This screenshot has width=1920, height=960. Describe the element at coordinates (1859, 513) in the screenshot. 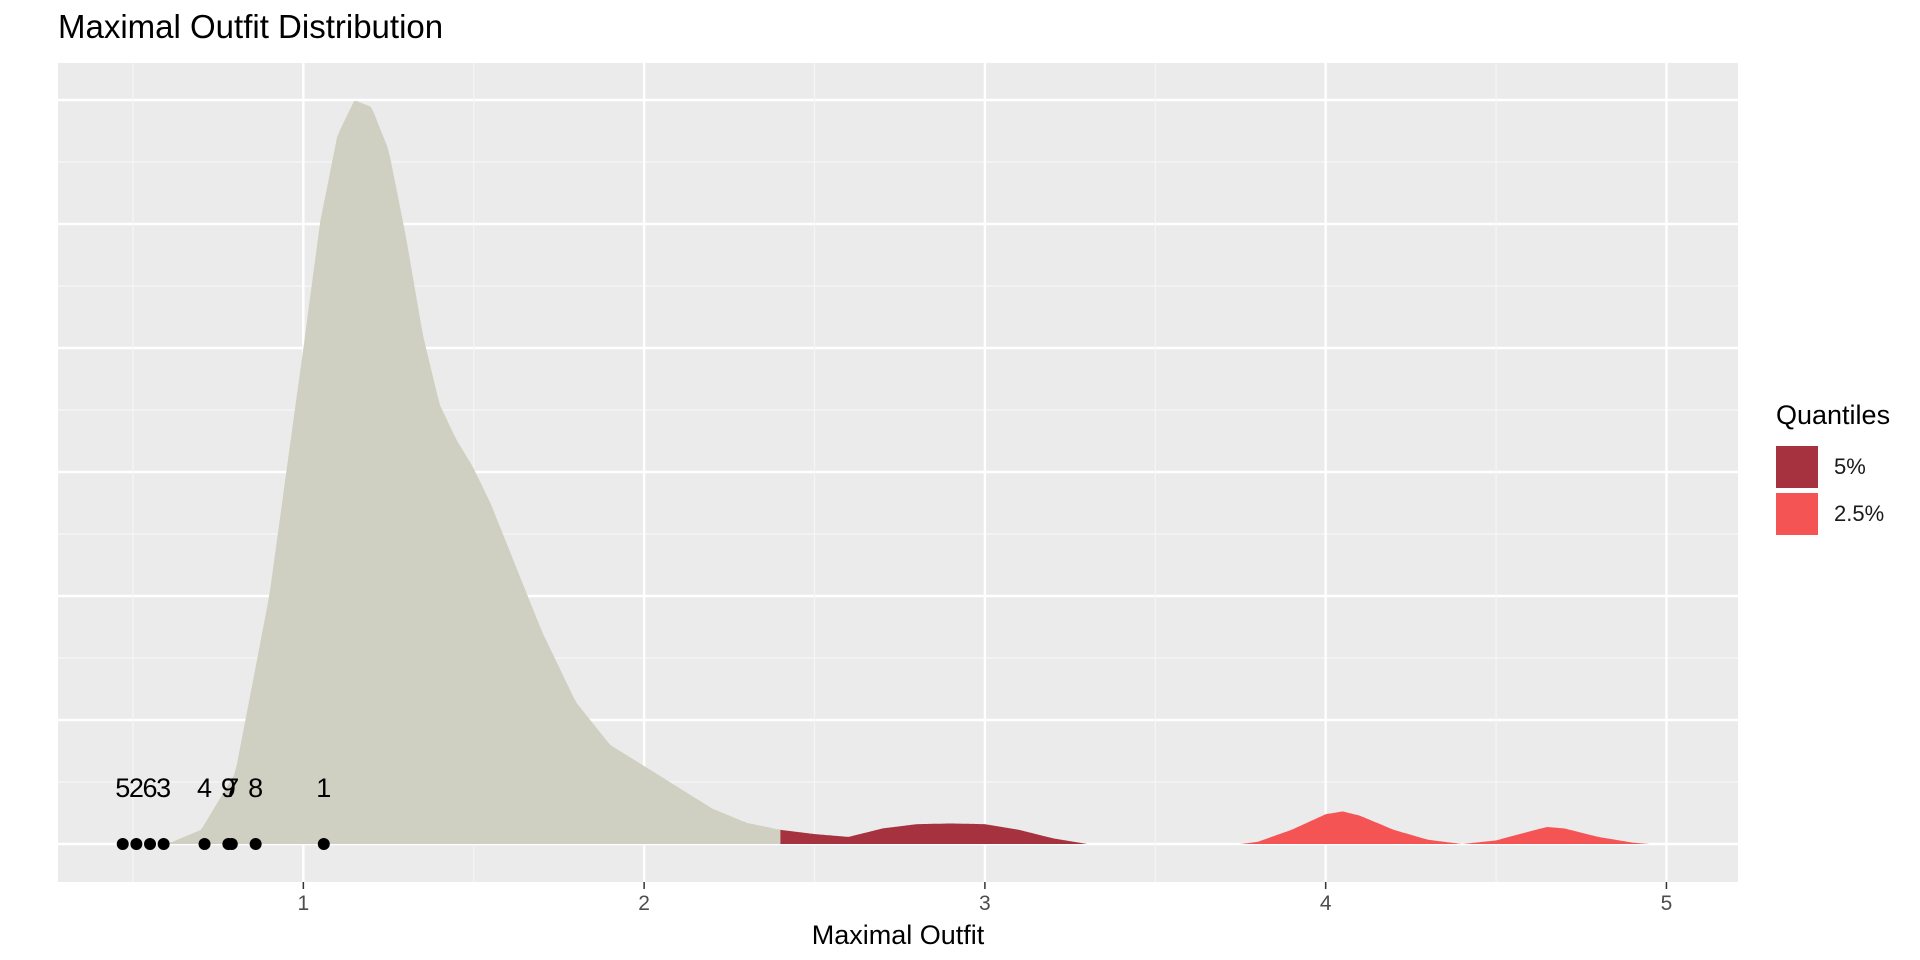

I see `legend-label-2-5pct: 2.5%` at that location.